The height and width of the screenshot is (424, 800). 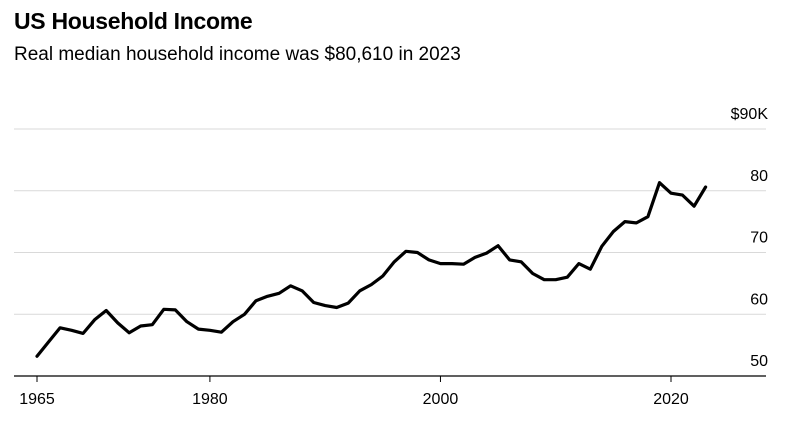 I want to click on y-tick-label-70: 70, so click(x=759, y=238).